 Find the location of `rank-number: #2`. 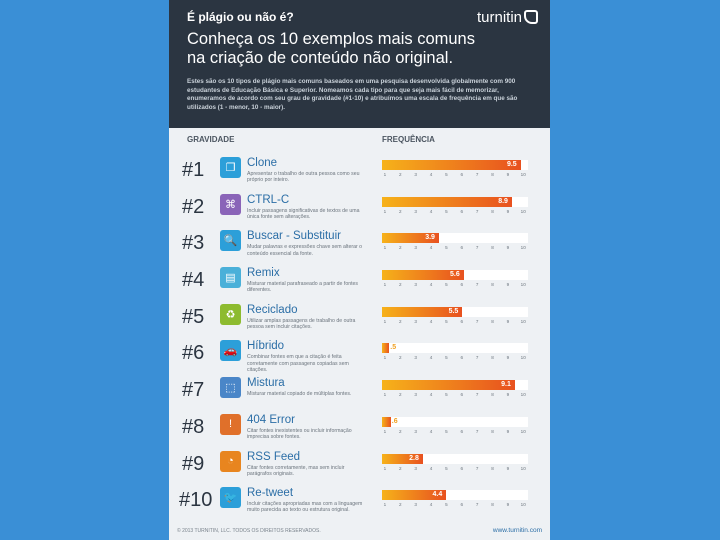

rank-number: #2 is located at coordinates (193, 206).